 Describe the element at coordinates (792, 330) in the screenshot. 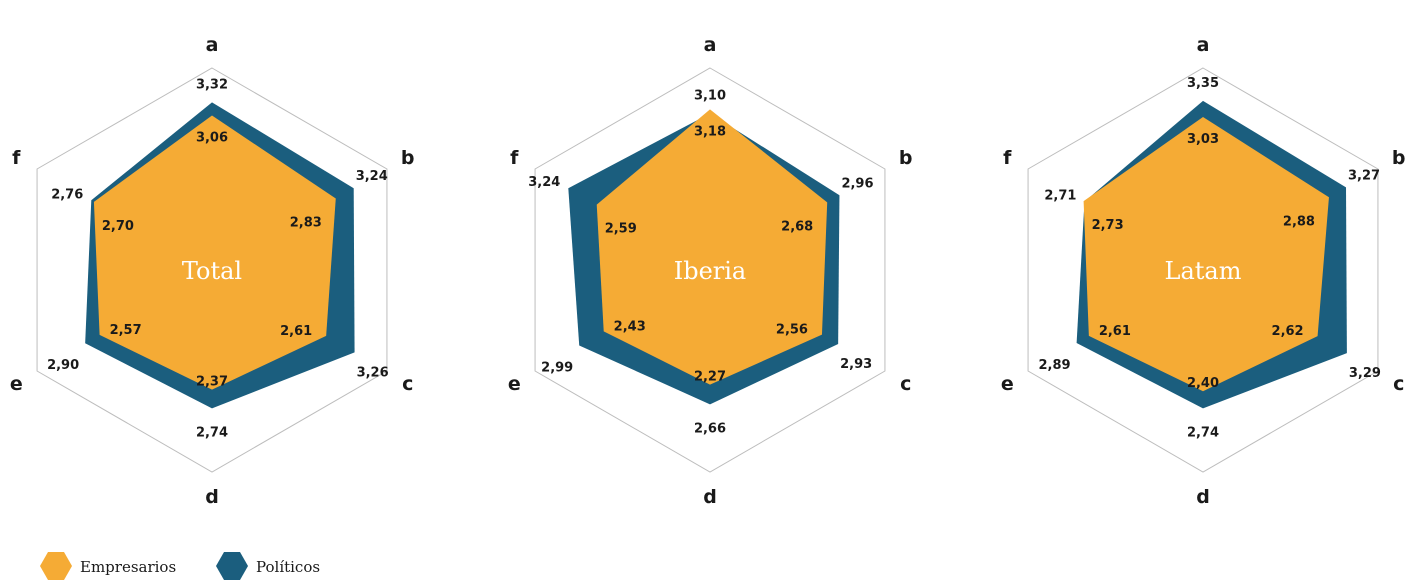

I see `data-label-empresarios-c: 2,56` at that location.